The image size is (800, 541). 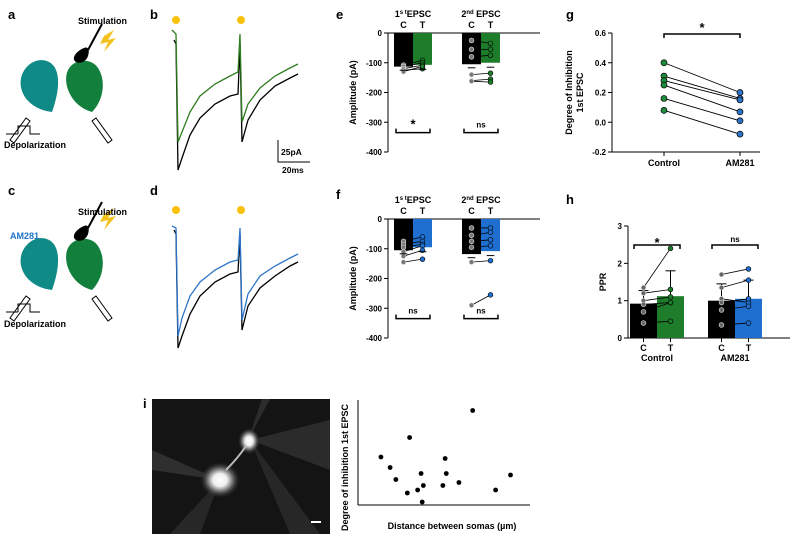 I want to click on y-tick-label: 1, so click(x=620, y=301).